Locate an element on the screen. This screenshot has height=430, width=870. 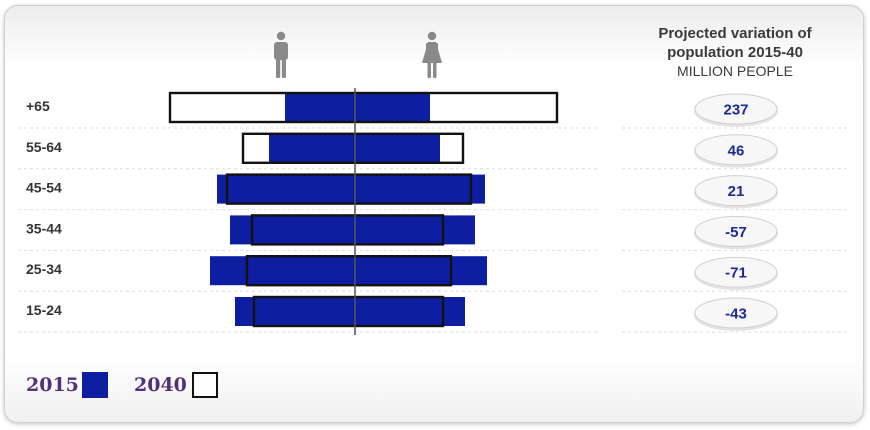
variation-pill-45-54: 21 is located at coordinates (736, 192).